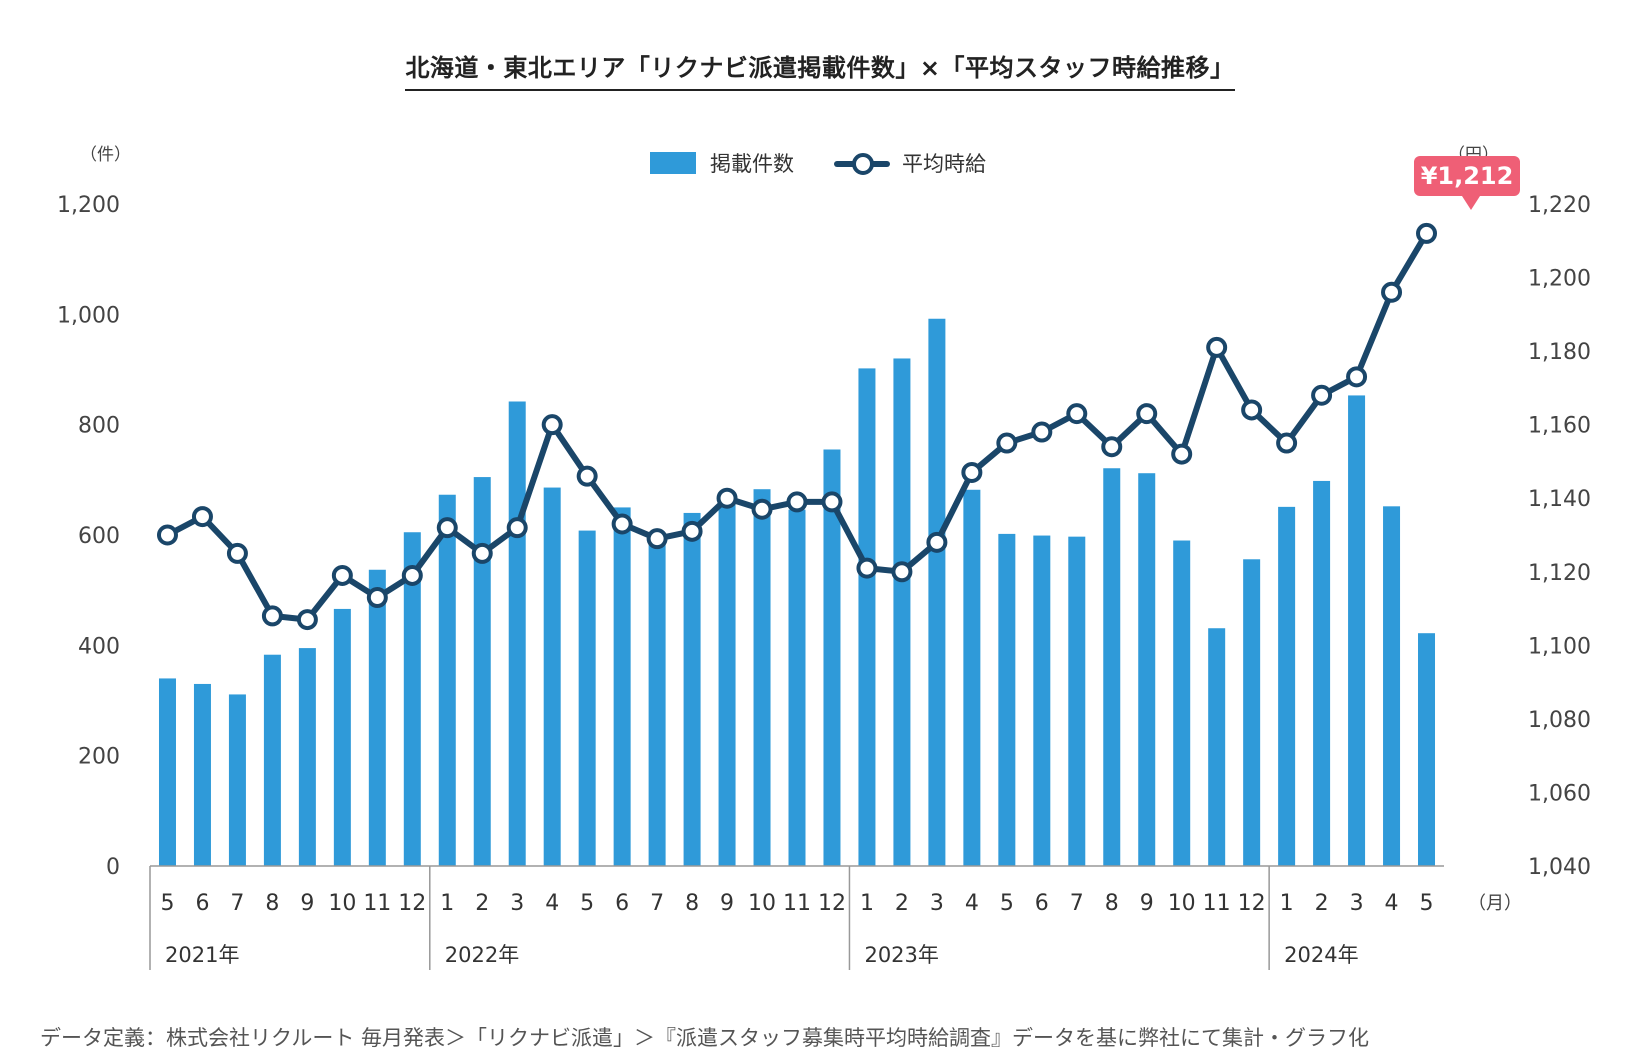 The image size is (1640, 1062). What do you see at coordinates (1559, 793) in the screenshot?
I see `right-axis-tick-label: 1,060` at bounding box center [1559, 793].